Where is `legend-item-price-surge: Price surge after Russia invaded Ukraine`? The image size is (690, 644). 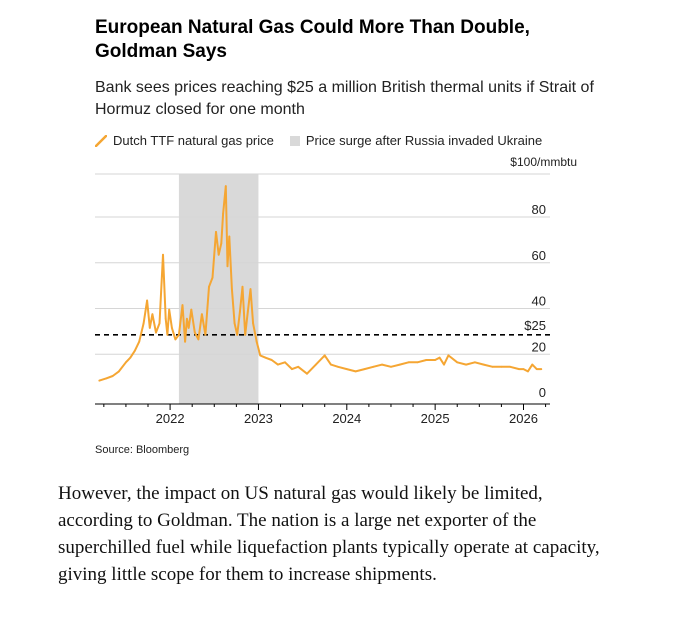 legend-item-price-surge: Price surge after Russia invaded Ukraine is located at coordinates (416, 140).